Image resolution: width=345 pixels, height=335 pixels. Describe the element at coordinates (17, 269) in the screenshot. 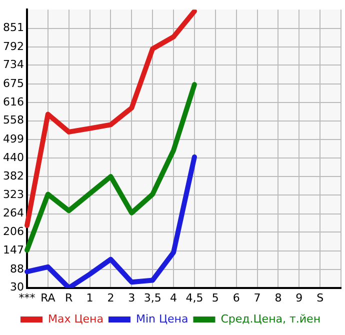

I see `y-tick-label: 88` at that location.